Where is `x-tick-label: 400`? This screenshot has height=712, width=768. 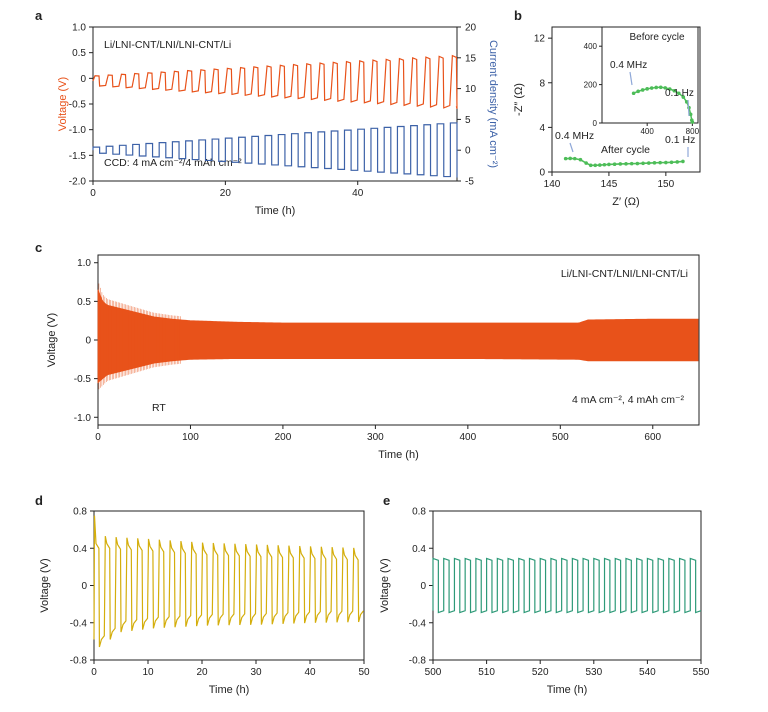
x-tick-label: 400 is located at coordinates (468, 437).